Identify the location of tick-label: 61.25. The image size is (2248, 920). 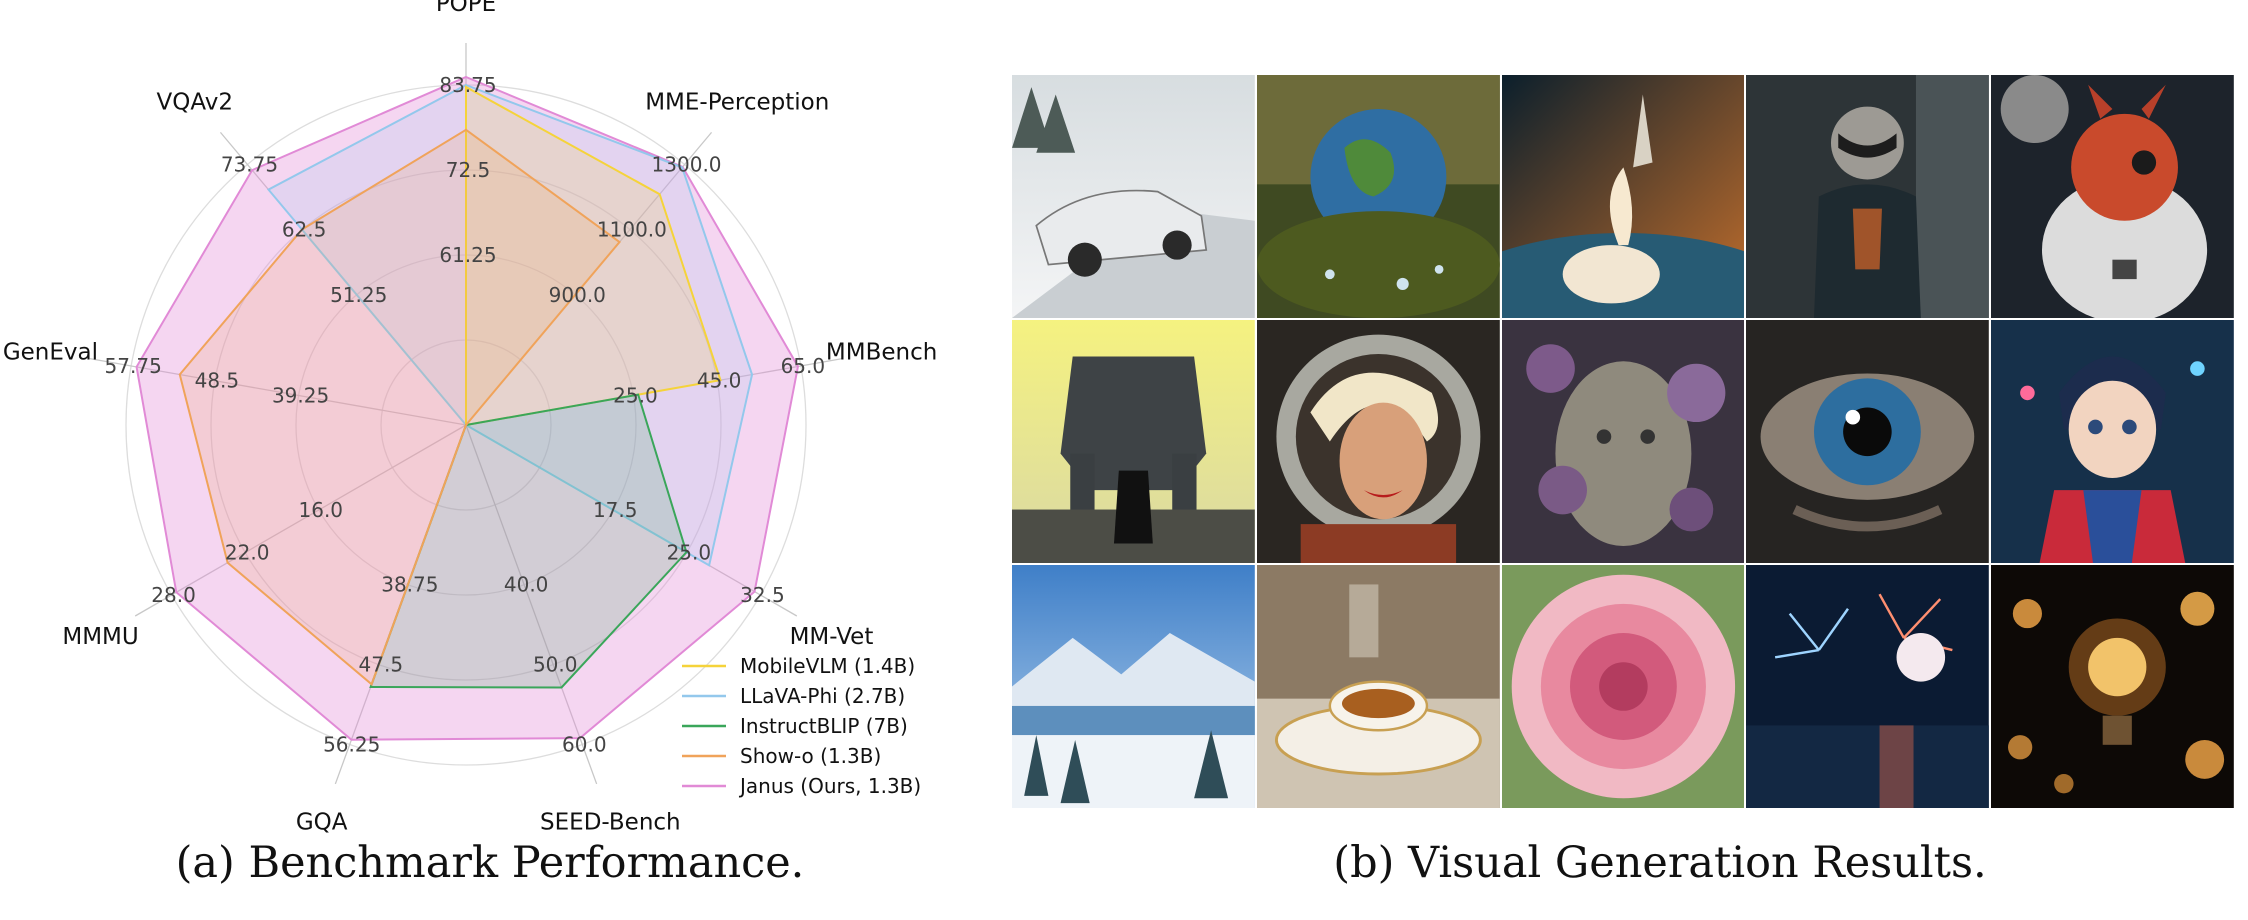
(467, 255).